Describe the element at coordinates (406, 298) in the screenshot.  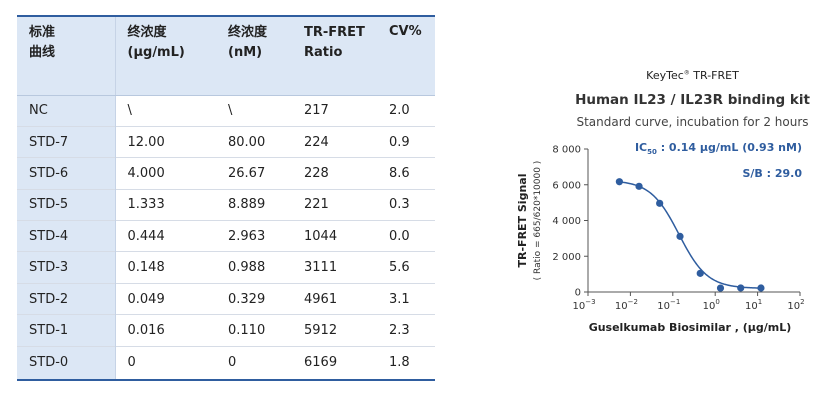
I see `cell-cv: 3.1` at that location.